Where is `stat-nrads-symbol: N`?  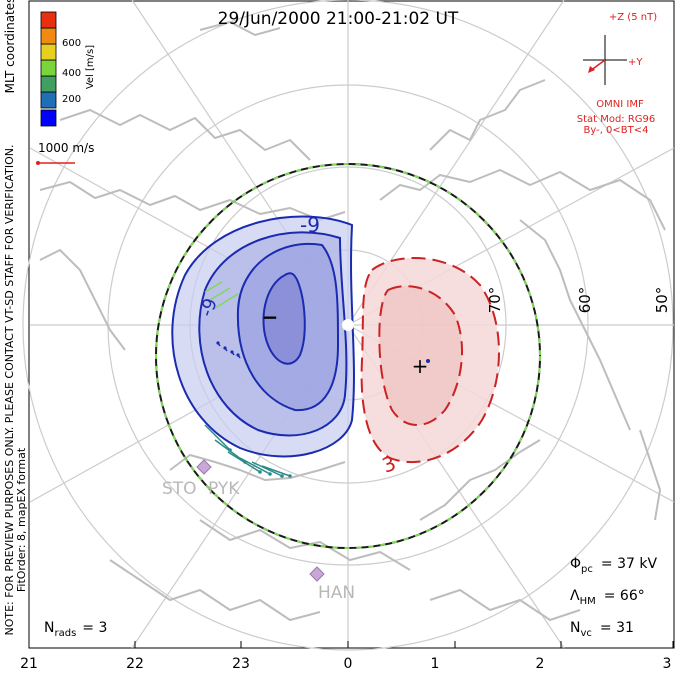 stat-nrads-symbol: N is located at coordinates (49, 628).